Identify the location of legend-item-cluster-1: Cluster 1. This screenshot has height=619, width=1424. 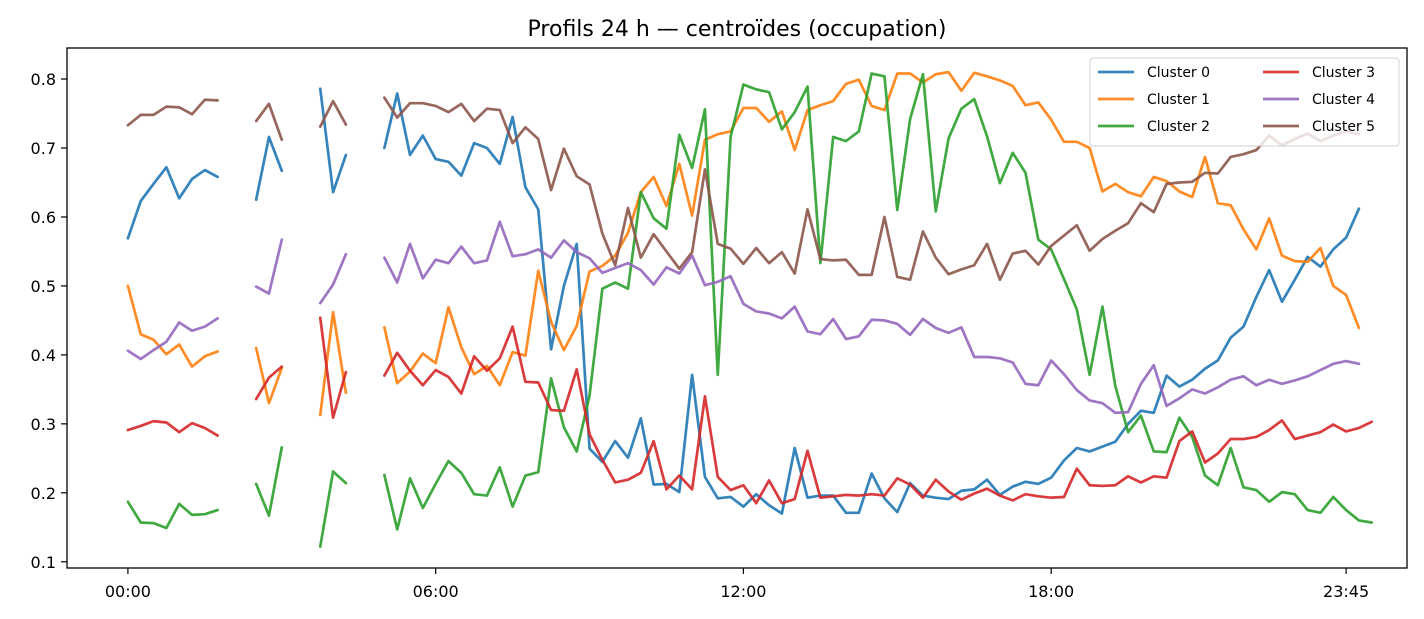
(1154, 100).